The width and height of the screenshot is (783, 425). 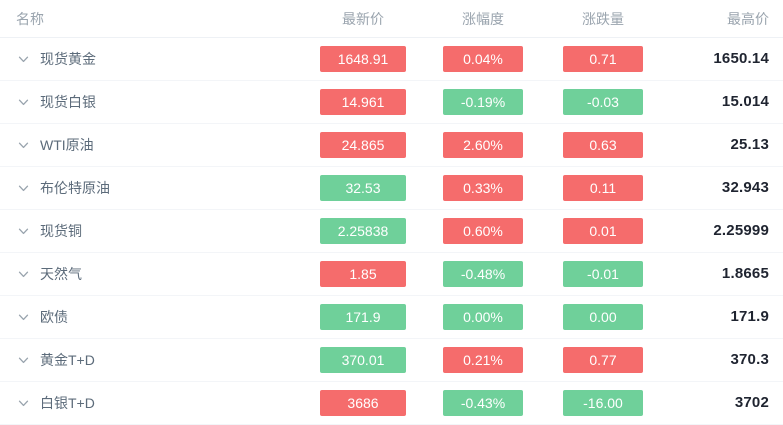 I want to click on change-amount-badge: -16.00, so click(x=603, y=403).